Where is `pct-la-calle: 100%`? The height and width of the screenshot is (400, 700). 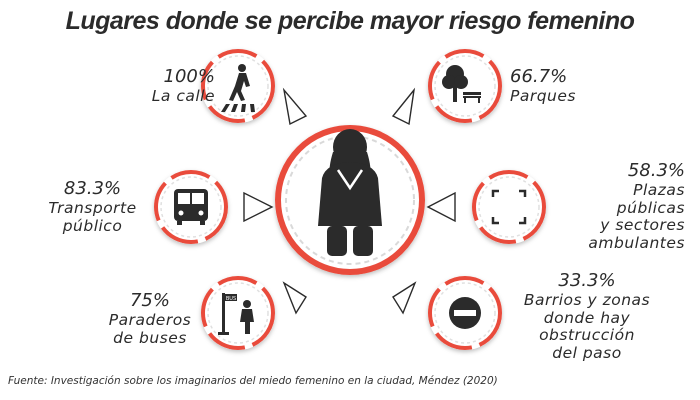 pct-la-calle: 100% is located at coordinates (189, 76).